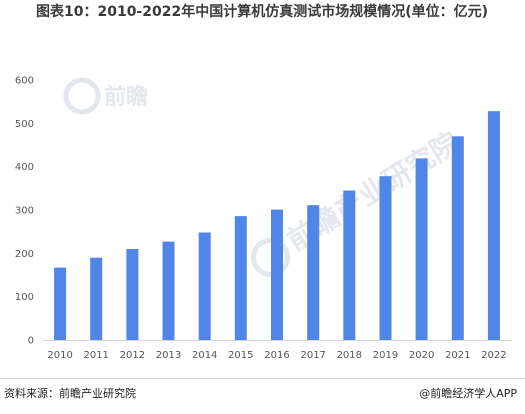  What do you see at coordinates (240, 278) in the screenshot?
I see `bar-2015` at bounding box center [240, 278].